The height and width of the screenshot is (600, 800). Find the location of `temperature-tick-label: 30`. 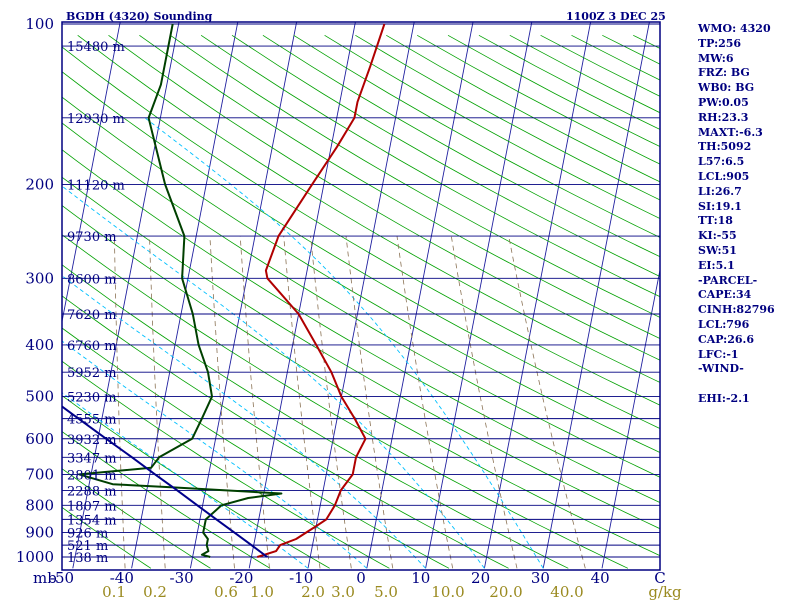

temperature-tick-label: 30 is located at coordinates (540, 578).